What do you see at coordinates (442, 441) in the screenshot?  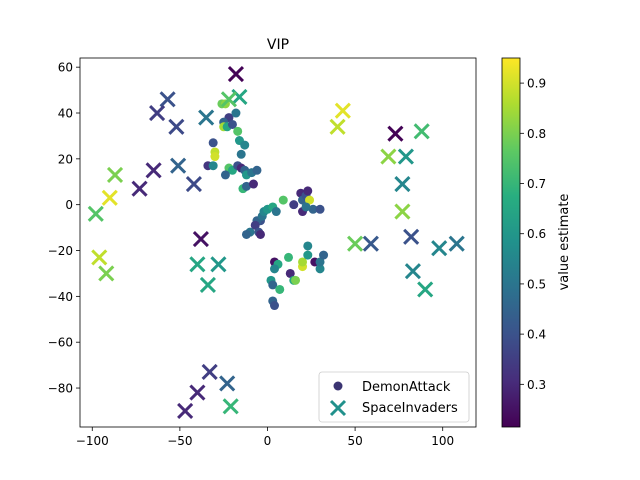 I see `x-tick-label: 100` at bounding box center [442, 441].